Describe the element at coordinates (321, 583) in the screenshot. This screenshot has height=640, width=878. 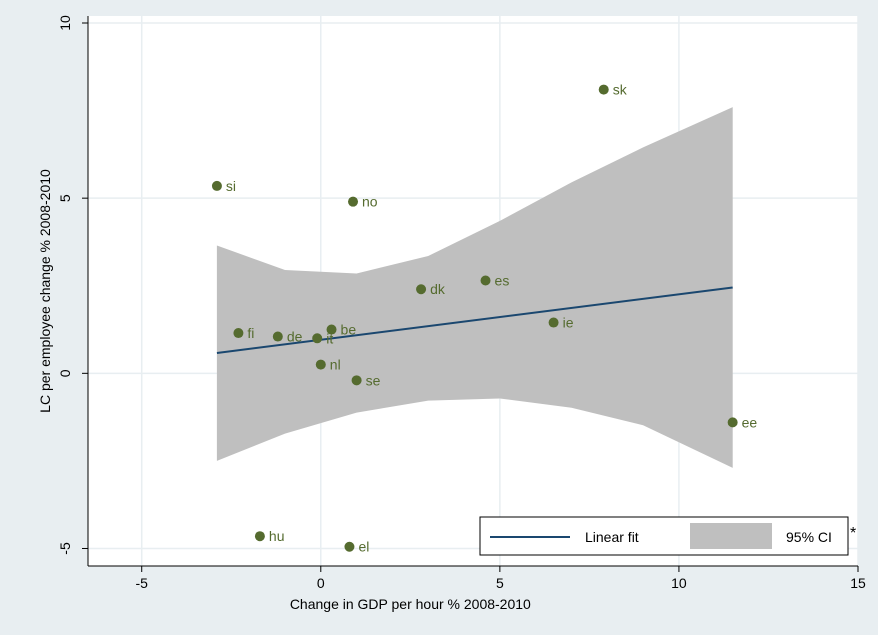
I see `x-tick-label: 0` at that location.